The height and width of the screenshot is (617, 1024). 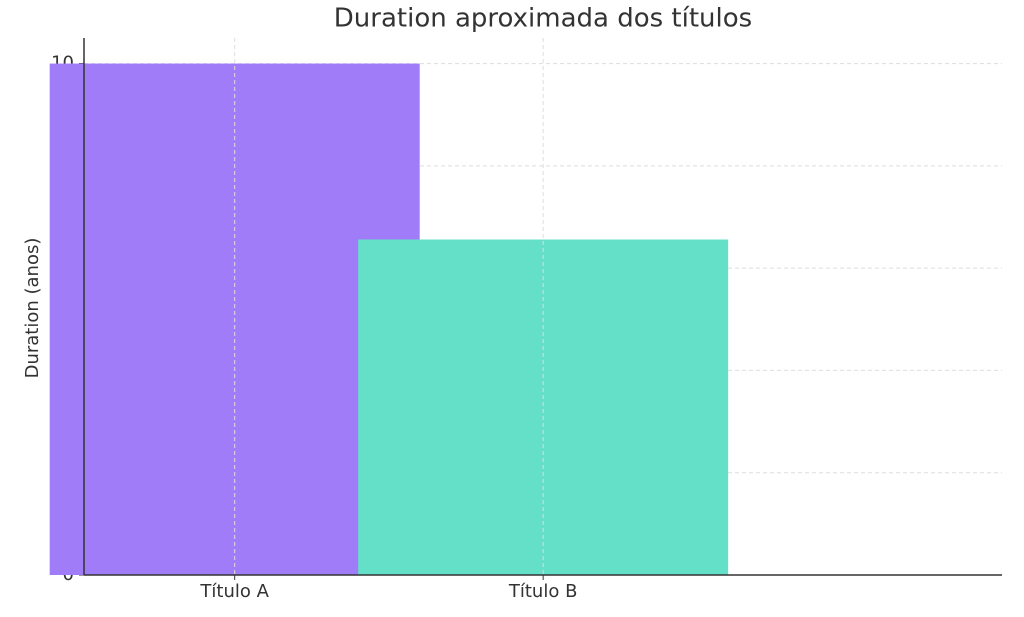 I want to click on x-tick-label: Título B, so click(x=543, y=591).